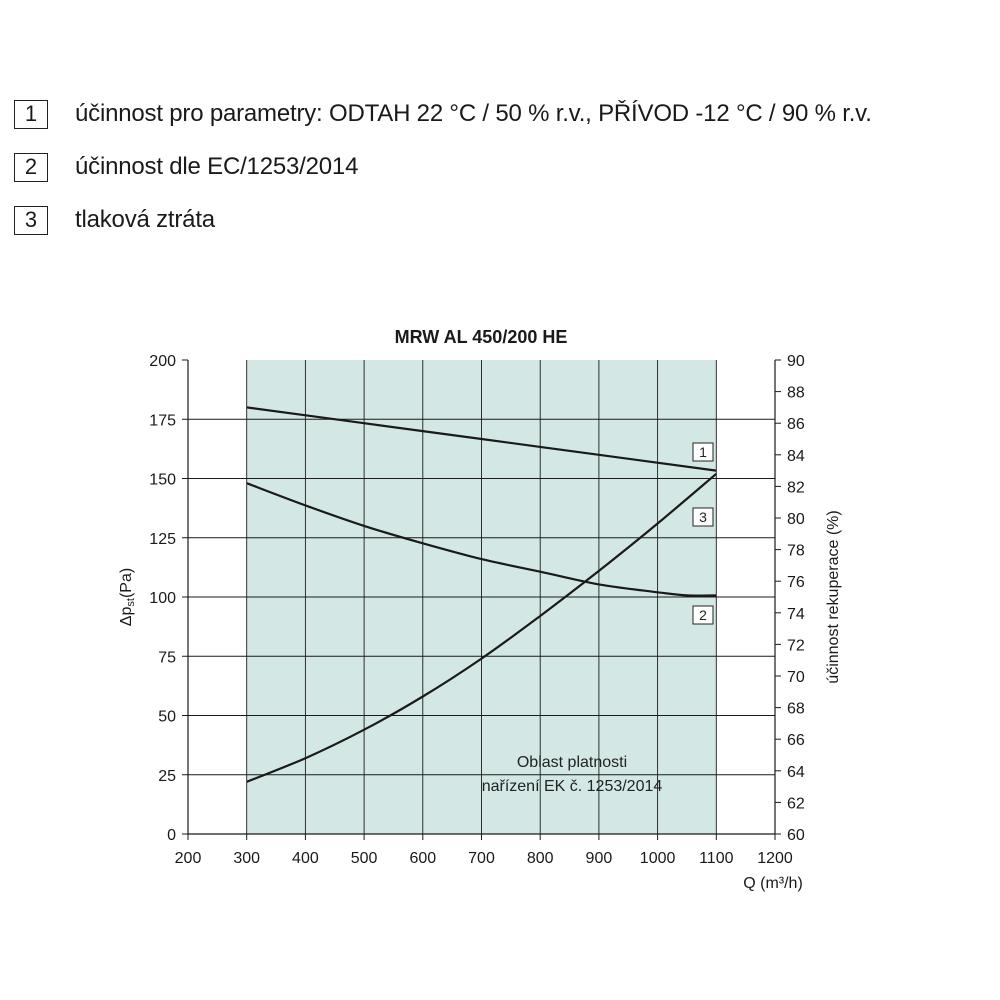 The height and width of the screenshot is (1000, 1000). Describe the element at coordinates (31, 114) in the screenshot. I see `legend-number: 1` at that location.